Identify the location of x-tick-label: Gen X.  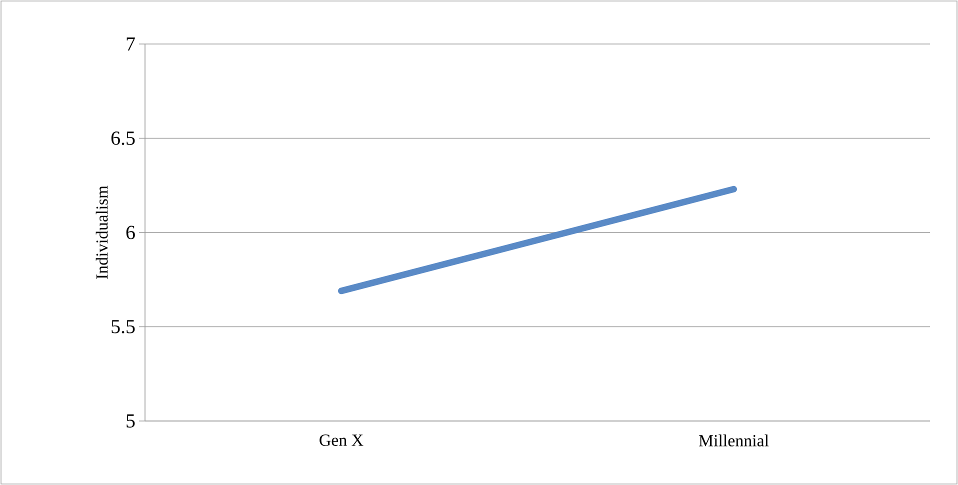
(342, 440).